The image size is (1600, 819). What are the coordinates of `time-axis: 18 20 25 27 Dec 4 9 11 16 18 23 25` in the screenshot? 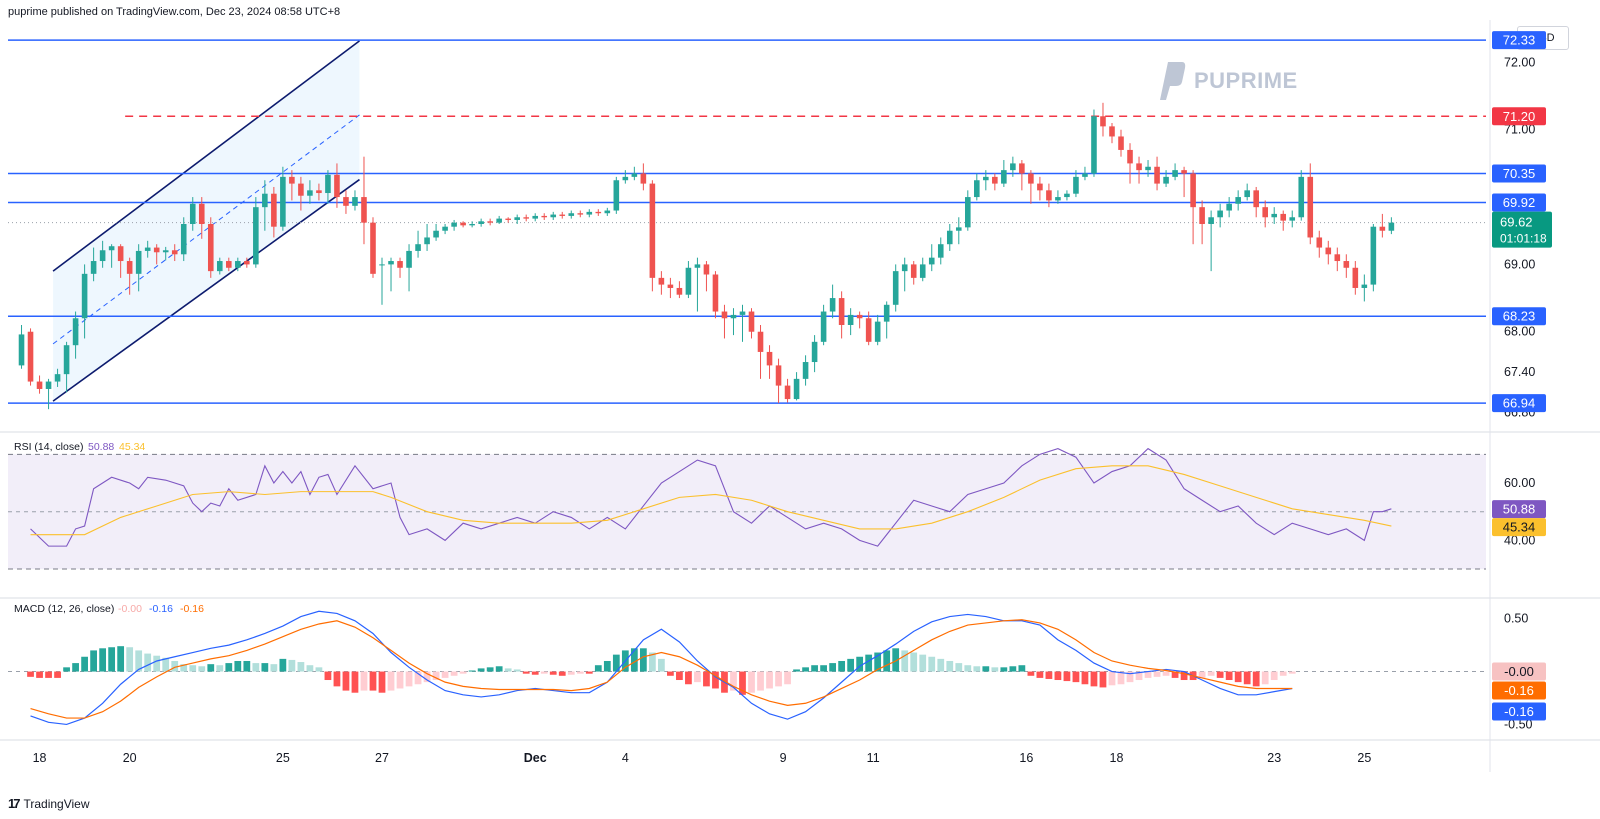 It's located at (702, 758).